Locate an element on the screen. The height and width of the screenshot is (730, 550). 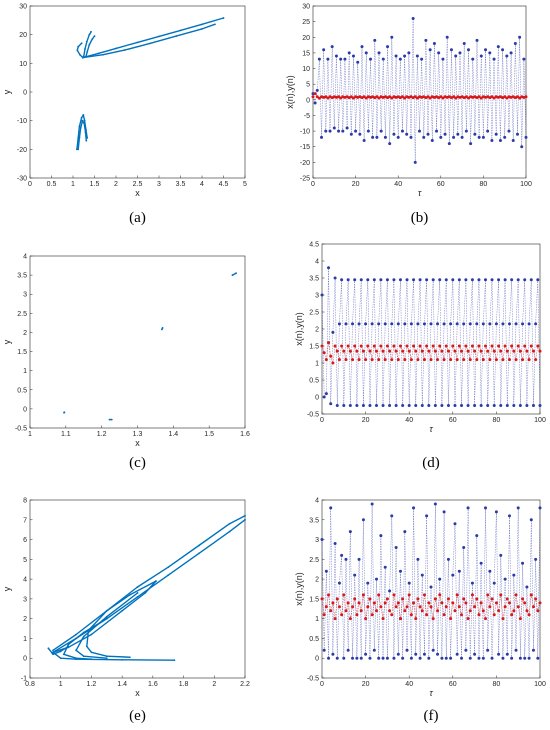
y-tick-label: 0 is located at coordinates (25, 659).